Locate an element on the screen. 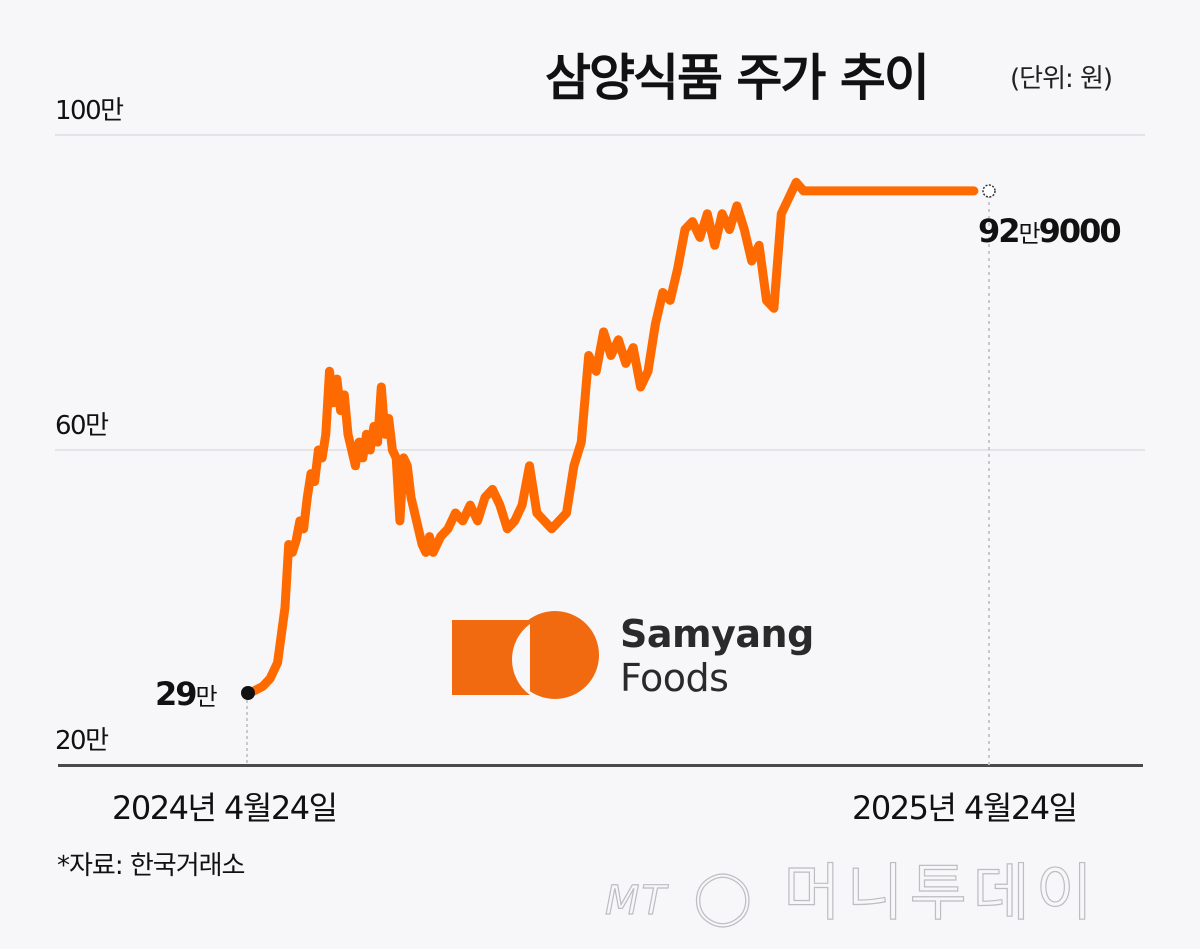  end-value-number-1: 92 is located at coordinates (999, 231).